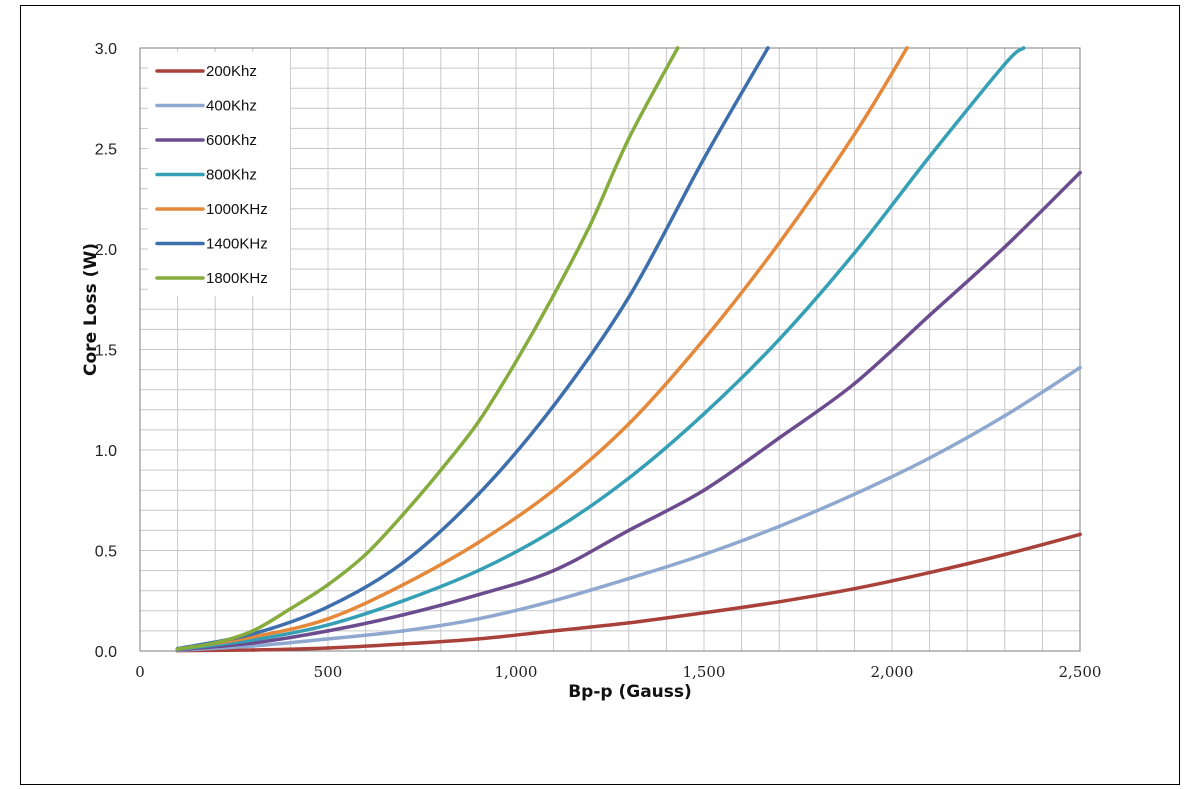 The image size is (1184, 789). What do you see at coordinates (231, 71) in the screenshot?
I see `legend-label: 200Khz` at bounding box center [231, 71].